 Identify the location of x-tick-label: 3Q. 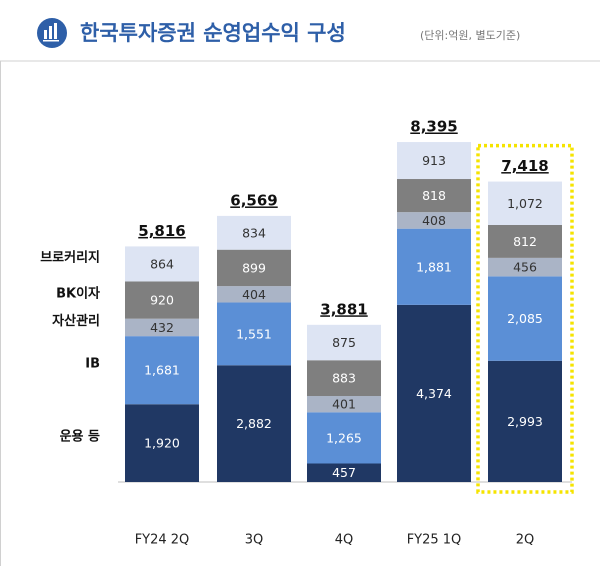
(254, 540).